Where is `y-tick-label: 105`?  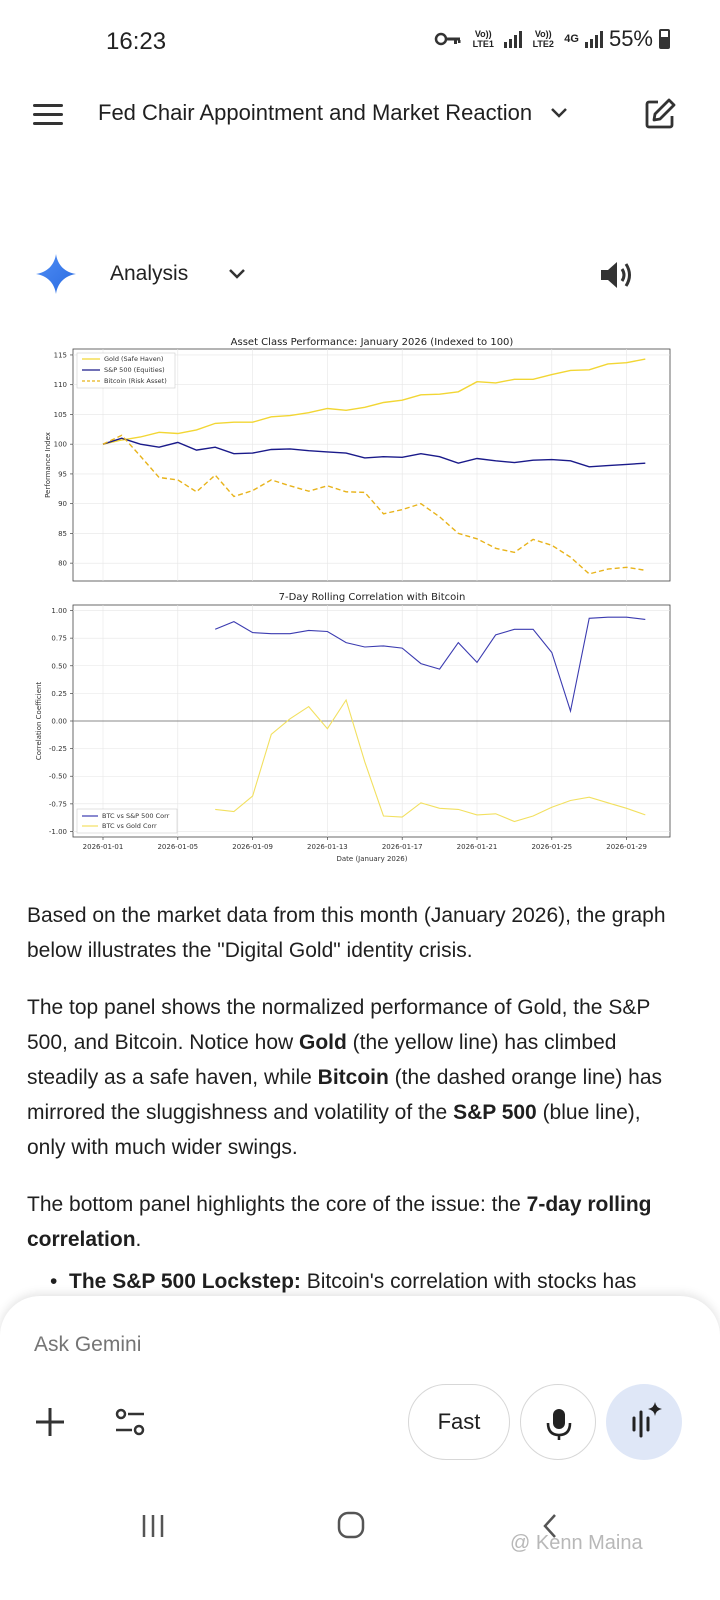 y-tick-label: 105 is located at coordinates (60, 415).